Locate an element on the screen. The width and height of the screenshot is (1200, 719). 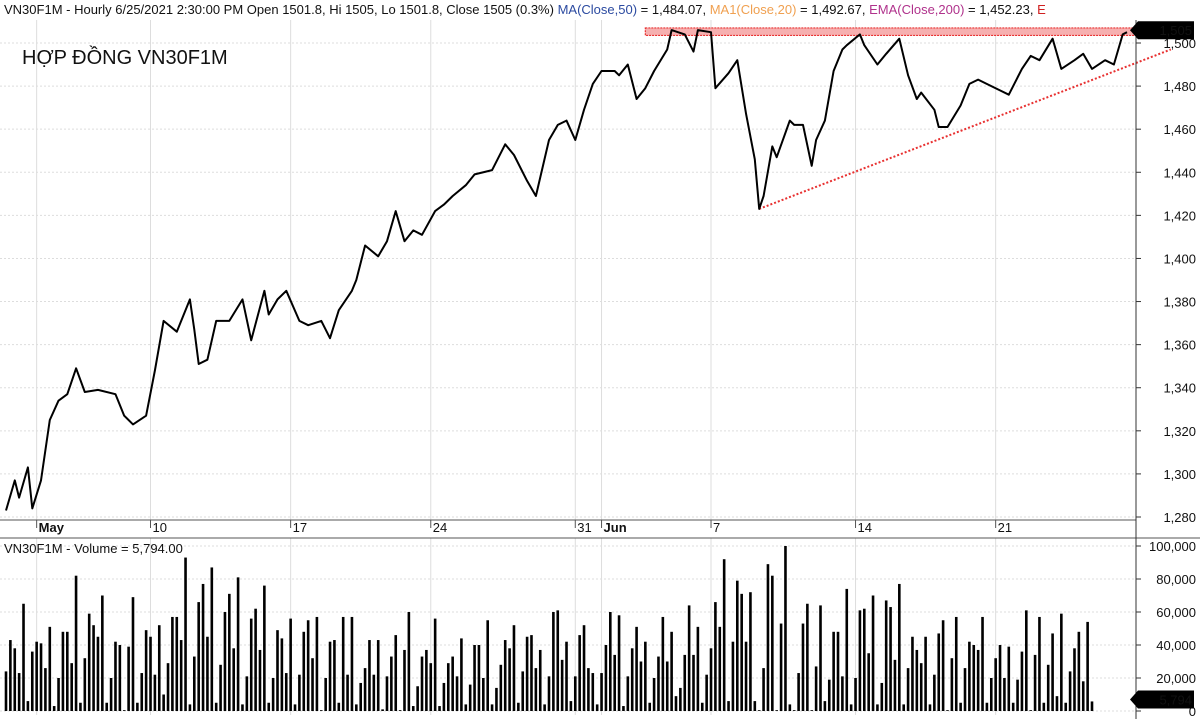
price-tick-label: 1,320 is located at coordinates (1179, 431).